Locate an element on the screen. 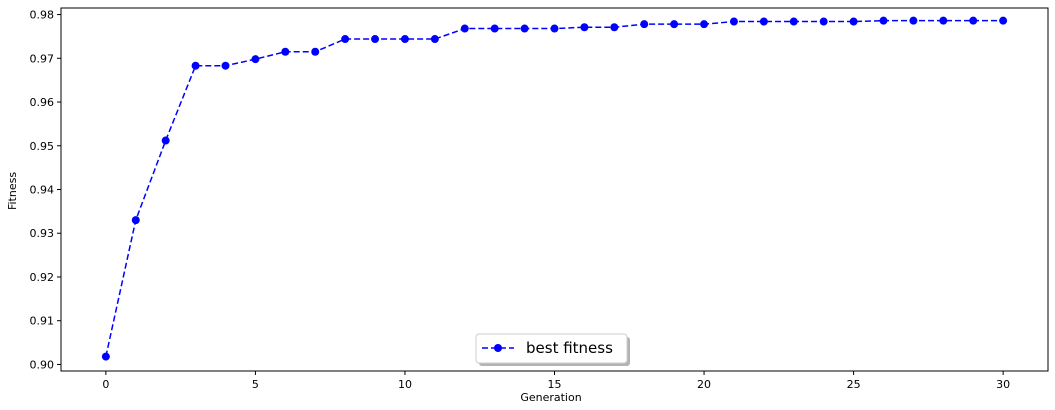 This screenshot has width=1055, height=410. x-tick-label: 5 is located at coordinates (255, 384).